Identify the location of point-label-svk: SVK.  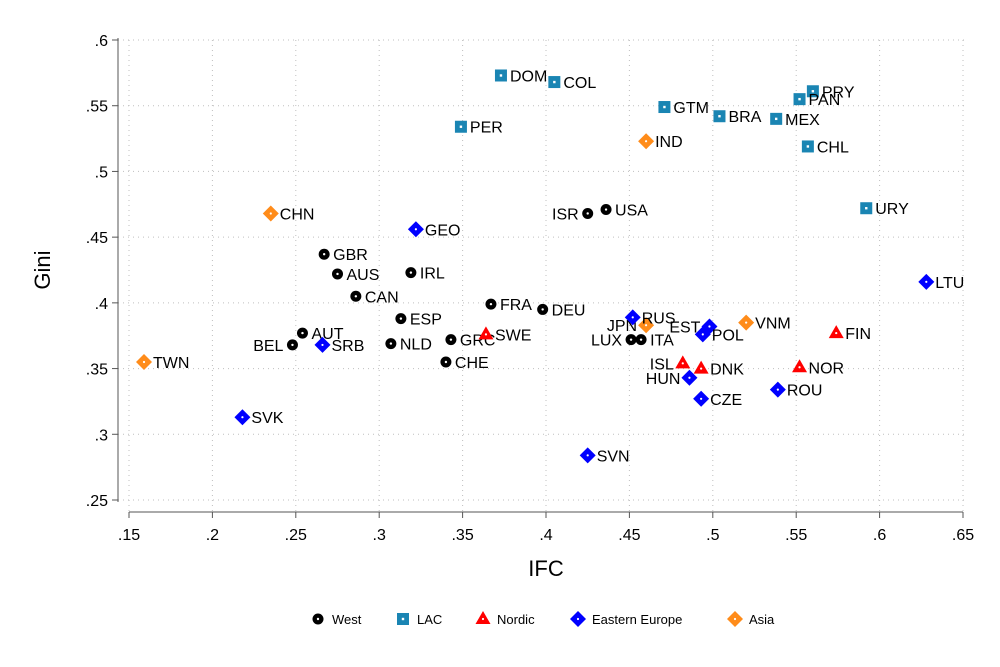
(267, 418).